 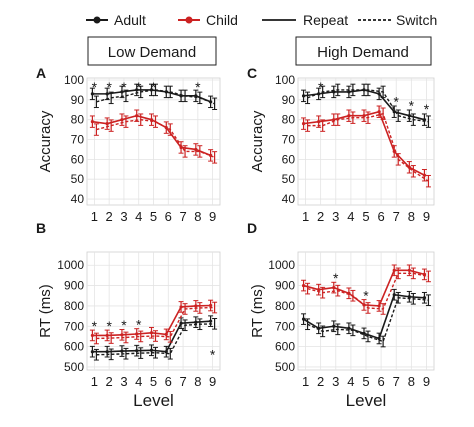 What do you see at coordinates (257, 311) in the screenshot?
I see `y-axis-title: RT (ms)` at bounding box center [257, 311].